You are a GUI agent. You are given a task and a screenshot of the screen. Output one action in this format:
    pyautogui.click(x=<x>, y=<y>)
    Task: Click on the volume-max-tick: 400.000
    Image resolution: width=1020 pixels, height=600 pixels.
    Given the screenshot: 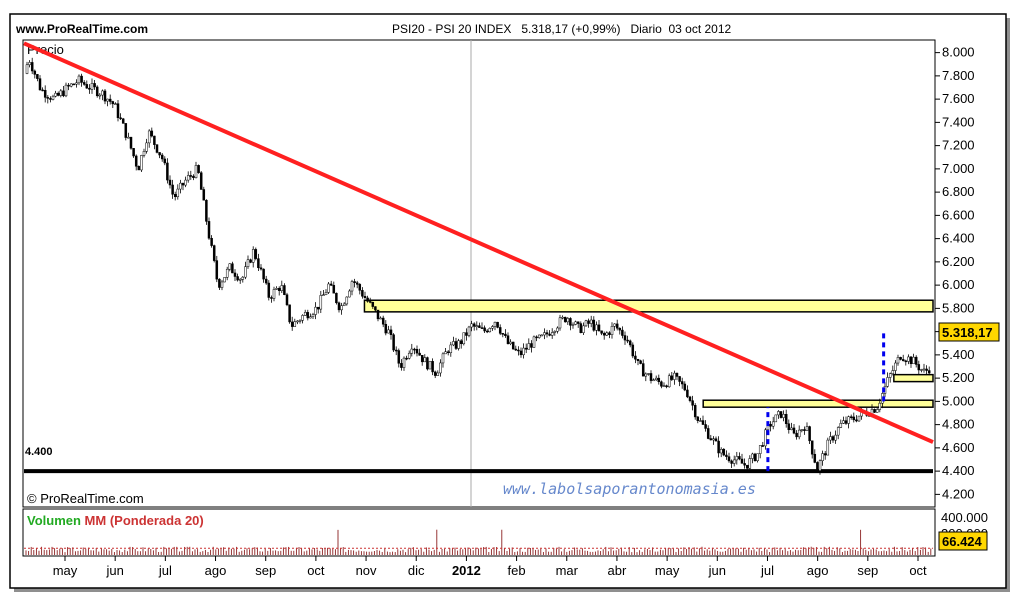 What is the action you would take?
    pyautogui.click(x=964, y=517)
    